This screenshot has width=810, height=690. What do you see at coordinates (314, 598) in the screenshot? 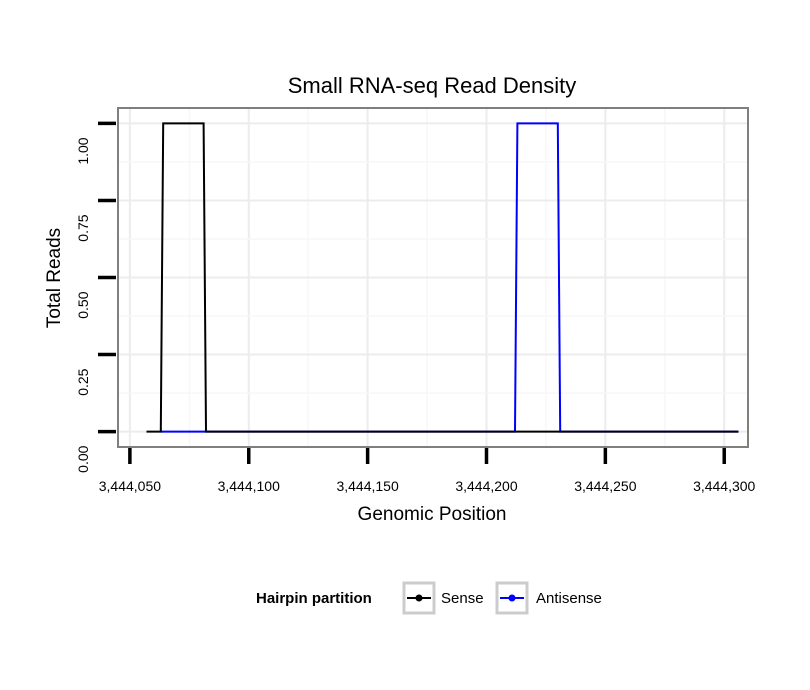
I see `legend-title: Hairpin partition` at bounding box center [314, 598].